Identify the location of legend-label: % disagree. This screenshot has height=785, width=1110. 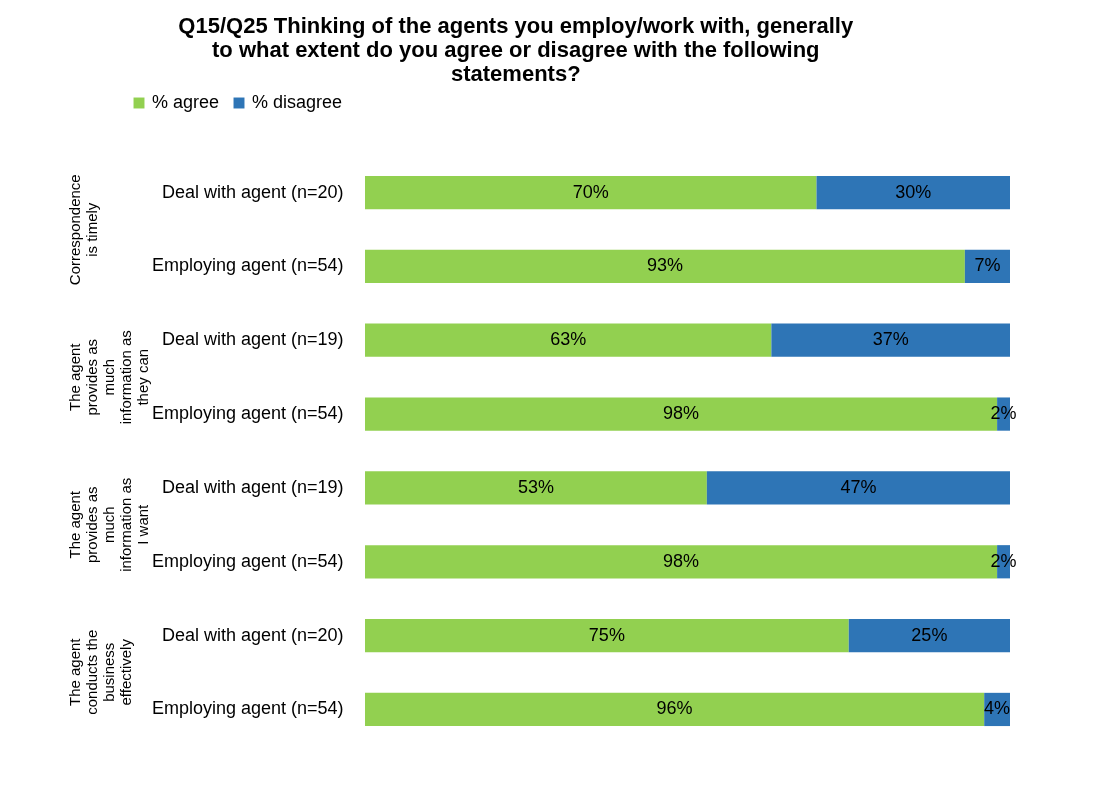
(297, 102).